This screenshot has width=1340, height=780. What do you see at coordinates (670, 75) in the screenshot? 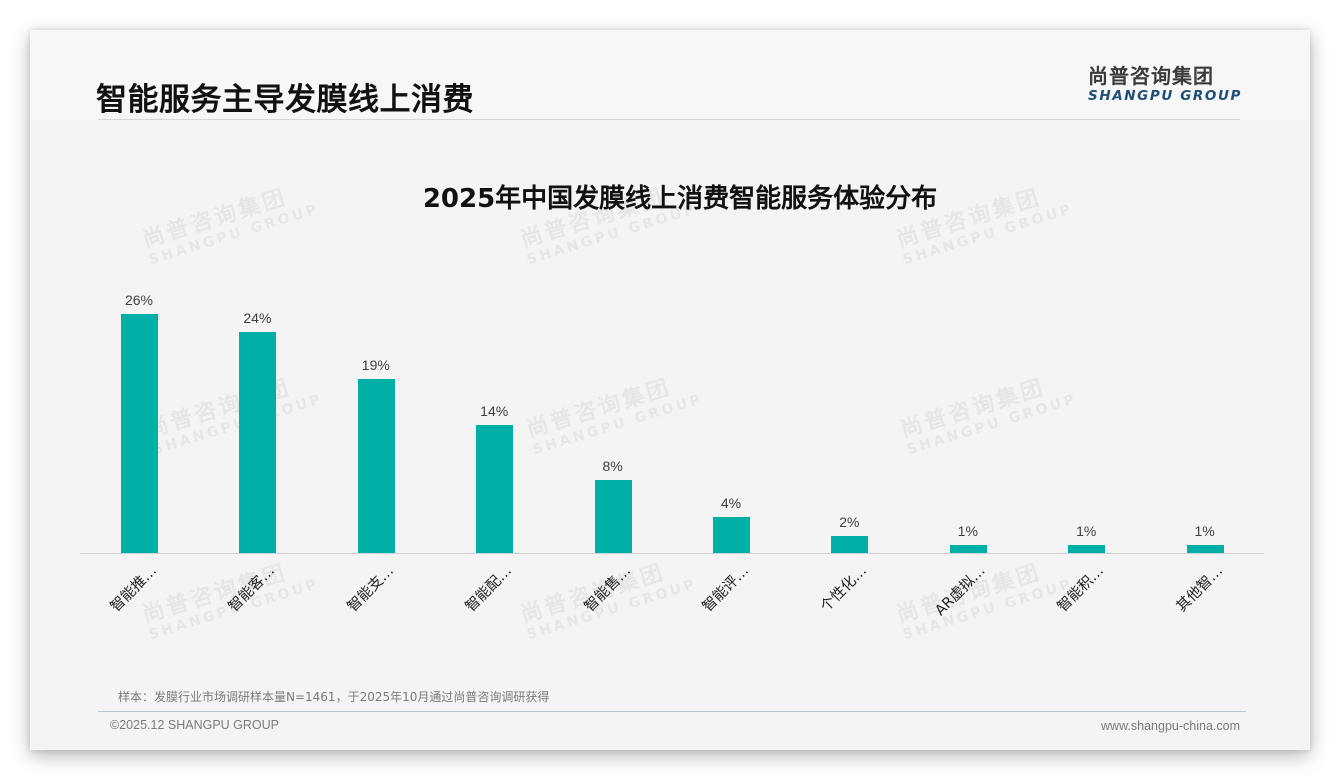
I see `header-band` at bounding box center [670, 75].